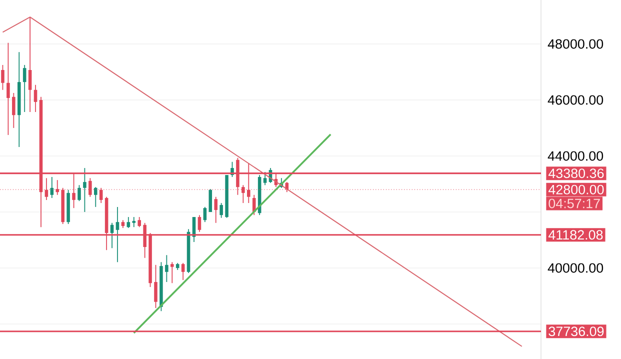 This screenshot has height=359, width=621. I want to click on y-tick-label: 40000.00, so click(576, 268).